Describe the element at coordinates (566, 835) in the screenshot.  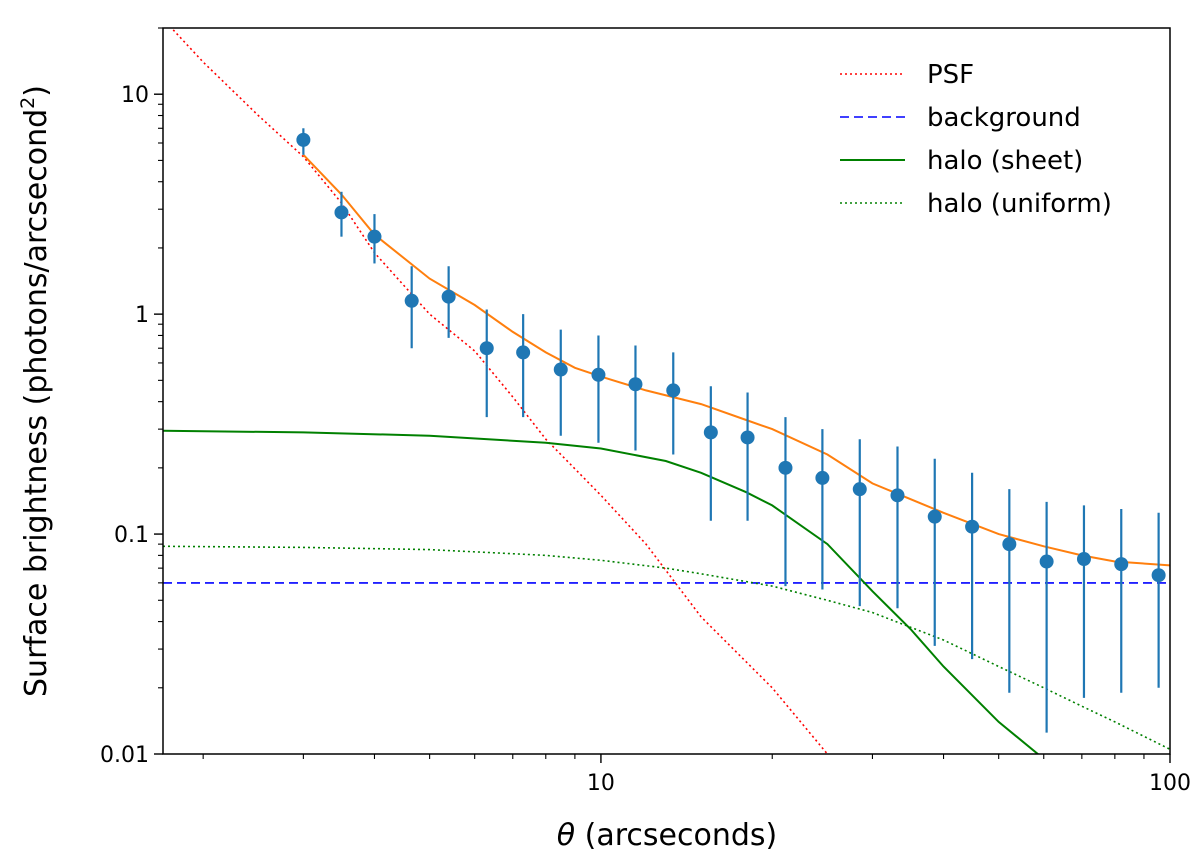
I see `x-axis-label-symbol: θ` at that location.